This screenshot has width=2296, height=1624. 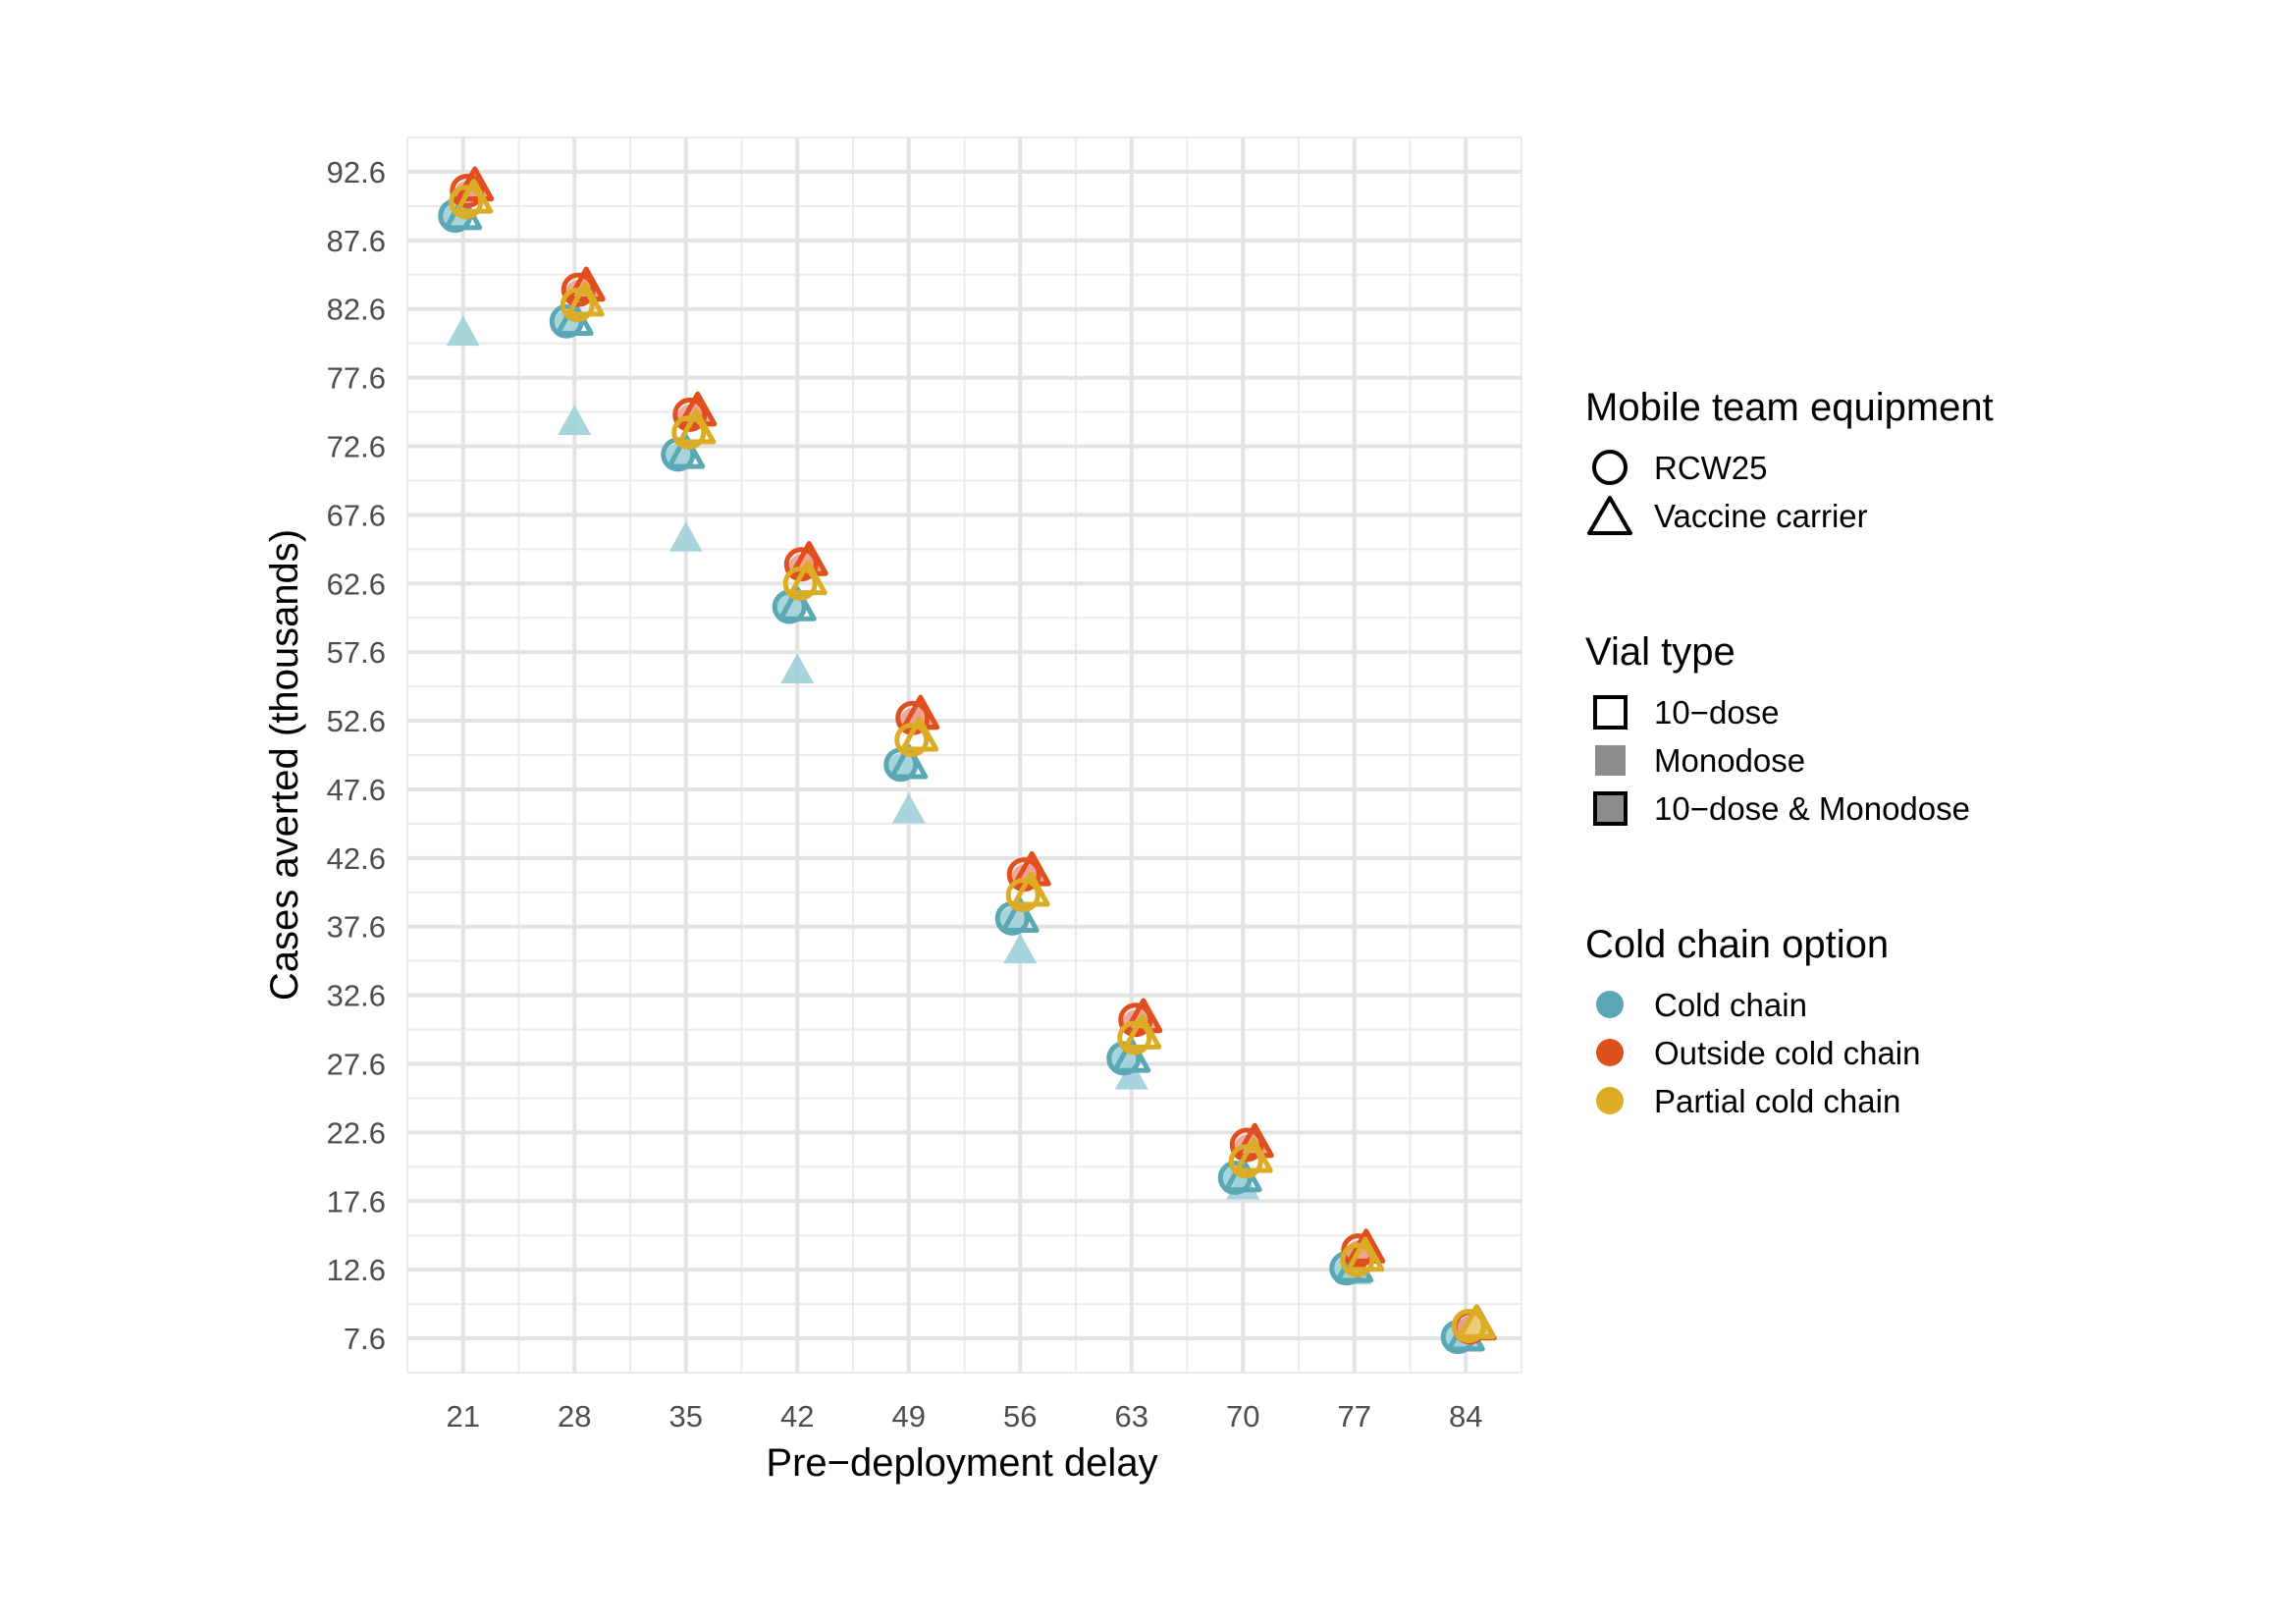 What do you see at coordinates (284, 765) in the screenshot?
I see `y-axis-title: Cases averted (thousands)` at bounding box center [284, 765].